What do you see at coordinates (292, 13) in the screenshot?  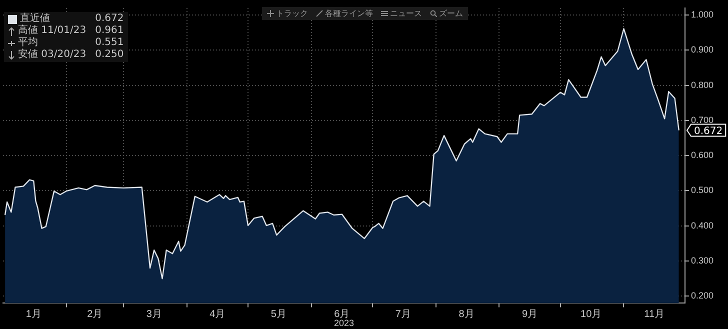 I see `annotation: トラック` at bounding box center [292, 13].